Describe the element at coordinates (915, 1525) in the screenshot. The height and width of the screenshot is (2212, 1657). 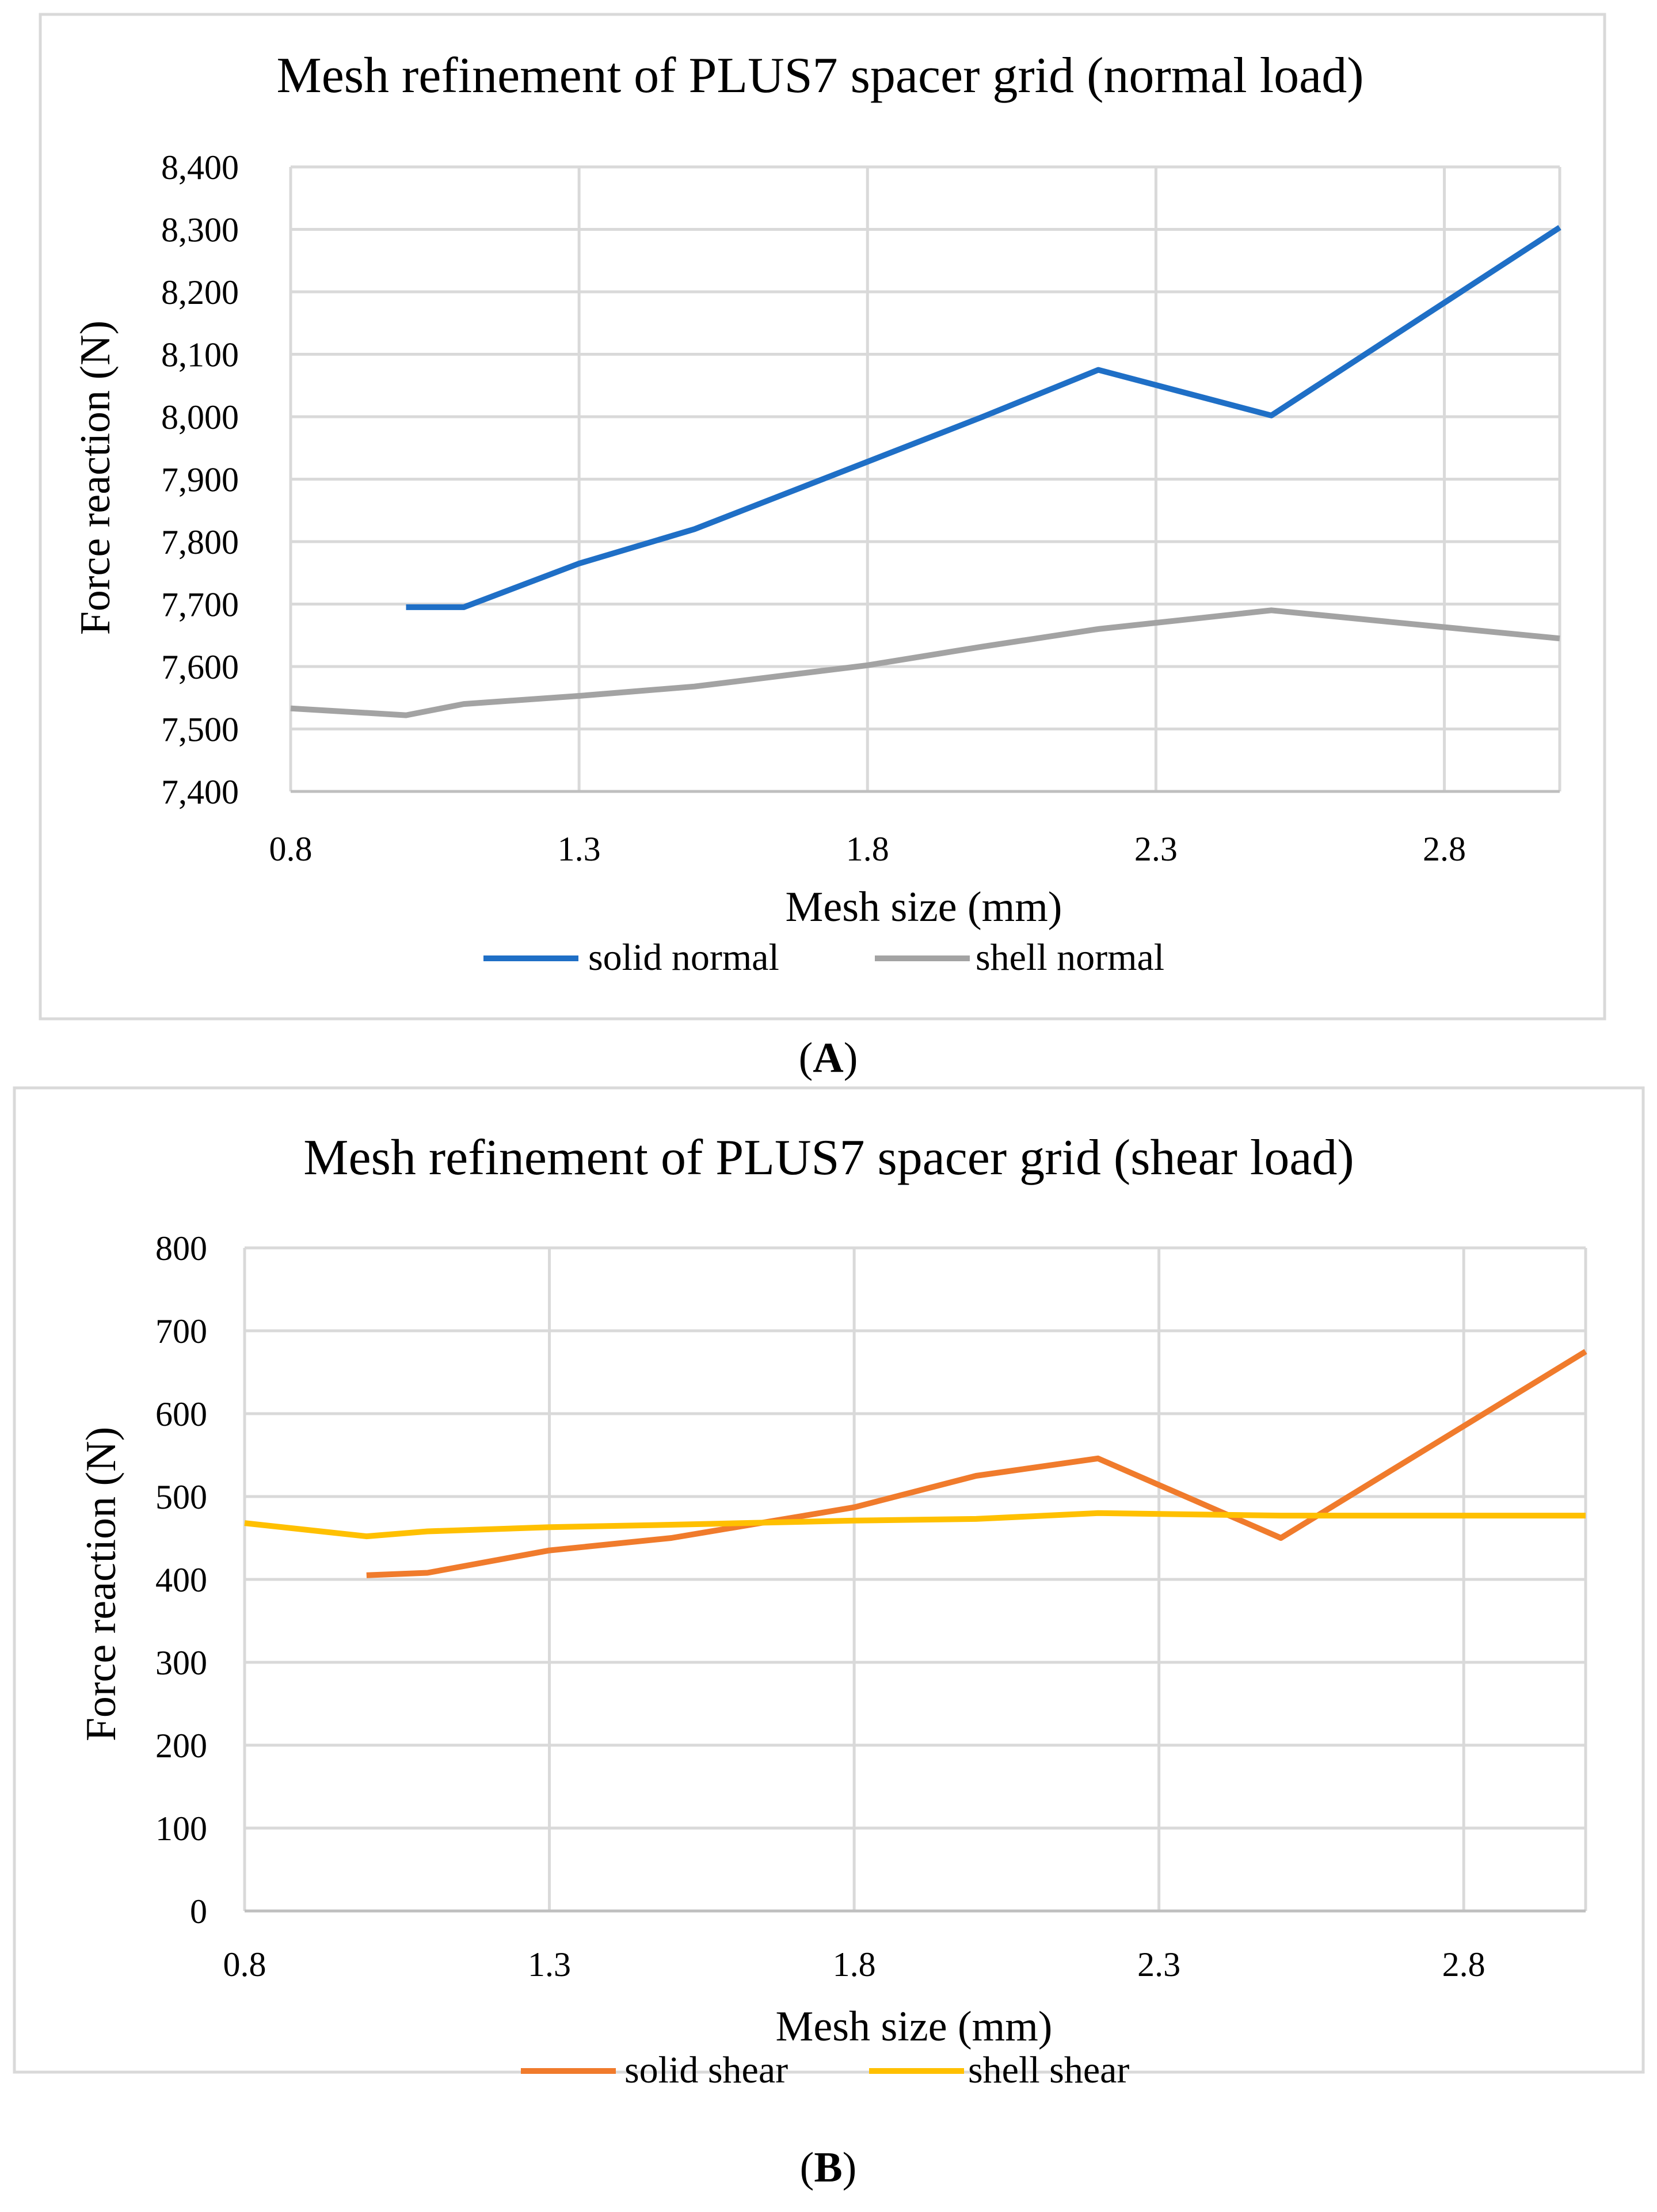
I see `series-line-shell-shear` at that location.